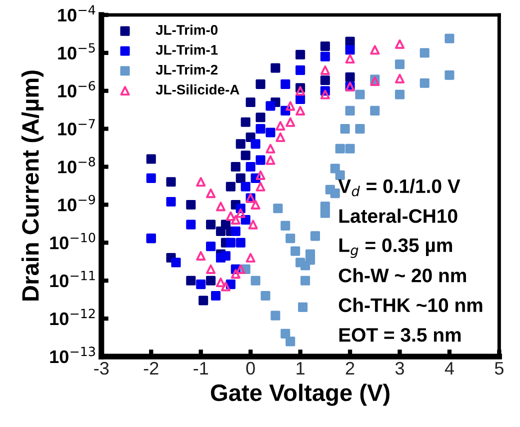 This screenshot has height=427, width=520. I want to click on y-tick-label: 10$^{−9}$, so click(76, 203).